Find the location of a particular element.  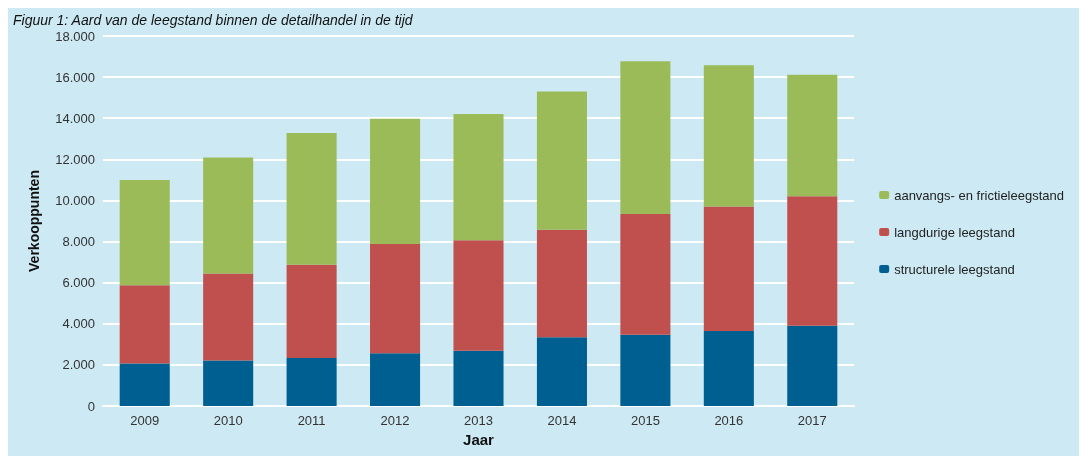

x-tick-label: 2016 is located at coordinates (729, 420).